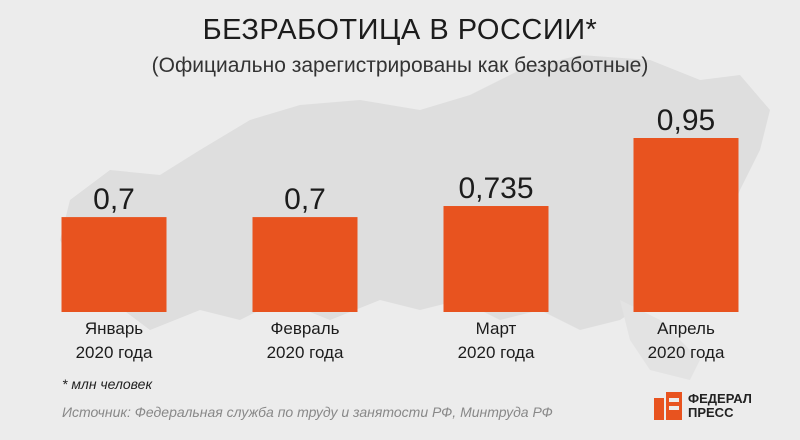 Image resolution: width=800 pixels, height=440 pixels. I want to click on category-label-2-line-2: 2020 года, so click(305, 352).